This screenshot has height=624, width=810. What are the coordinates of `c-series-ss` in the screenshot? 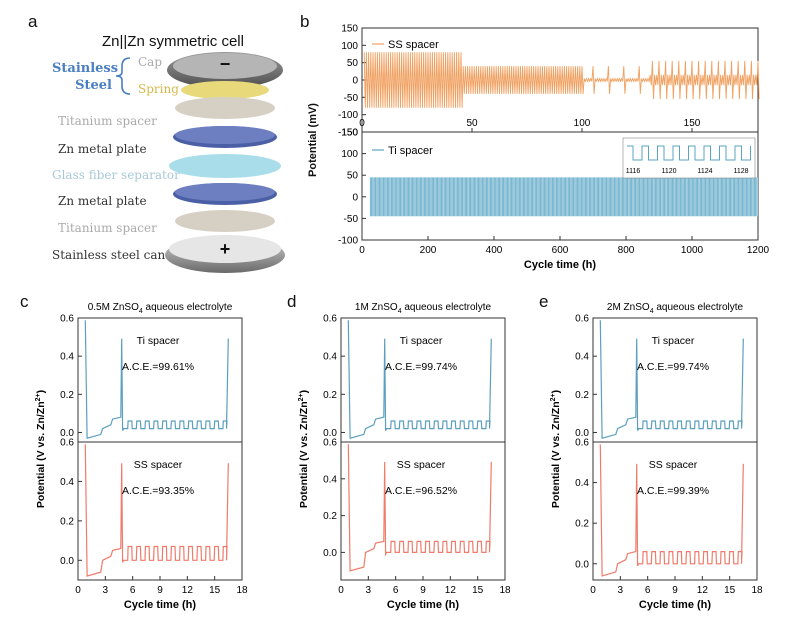 It's located at (156, 510).